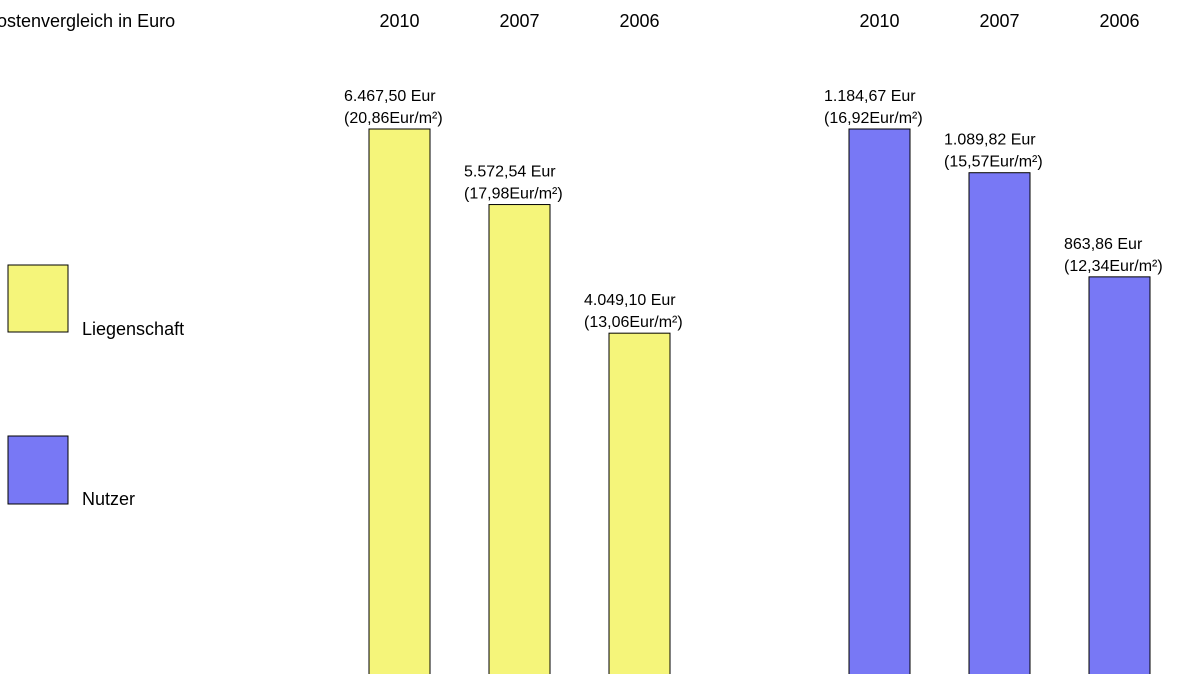  Describe the element at coordinates (1119, 21) in the screenshot. I see `tick-label-nutzer-2006: 2006` at that location.